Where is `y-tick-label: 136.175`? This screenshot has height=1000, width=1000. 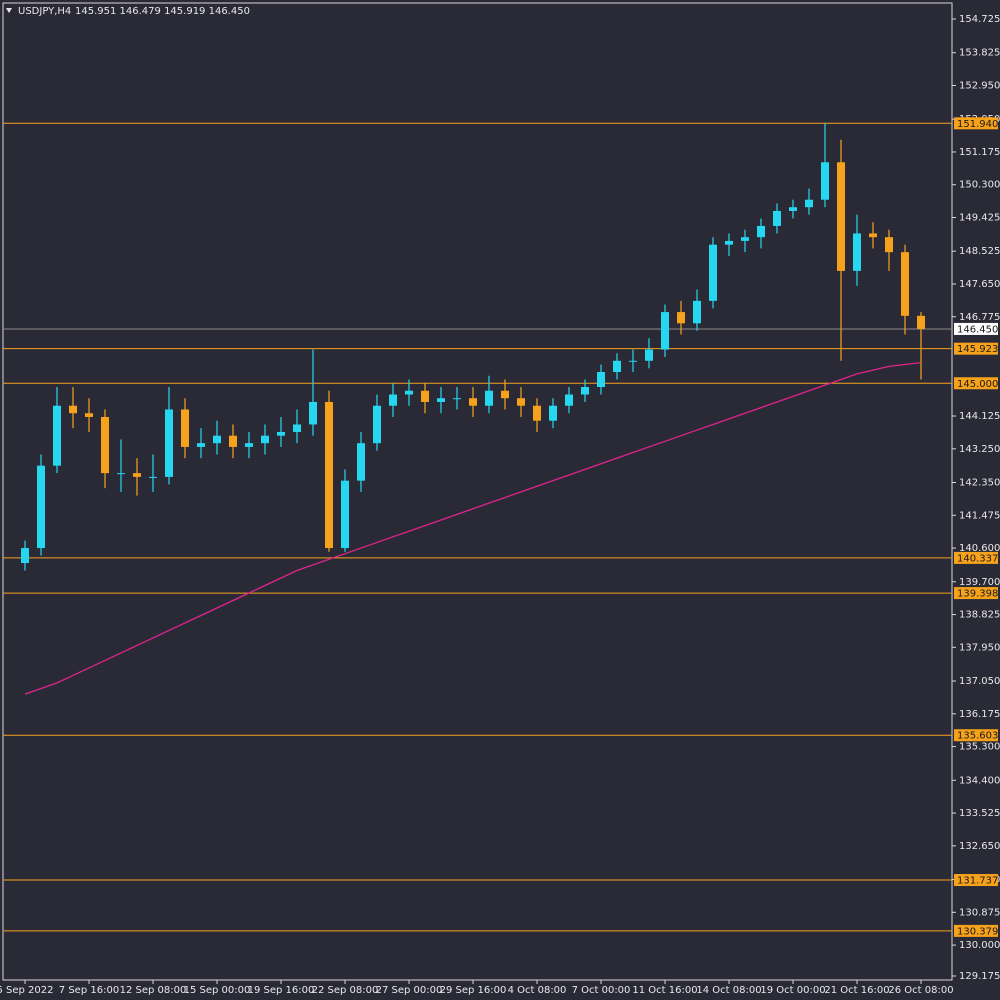 y-tick-label: 136.175 is located at coordinates (979, 714).